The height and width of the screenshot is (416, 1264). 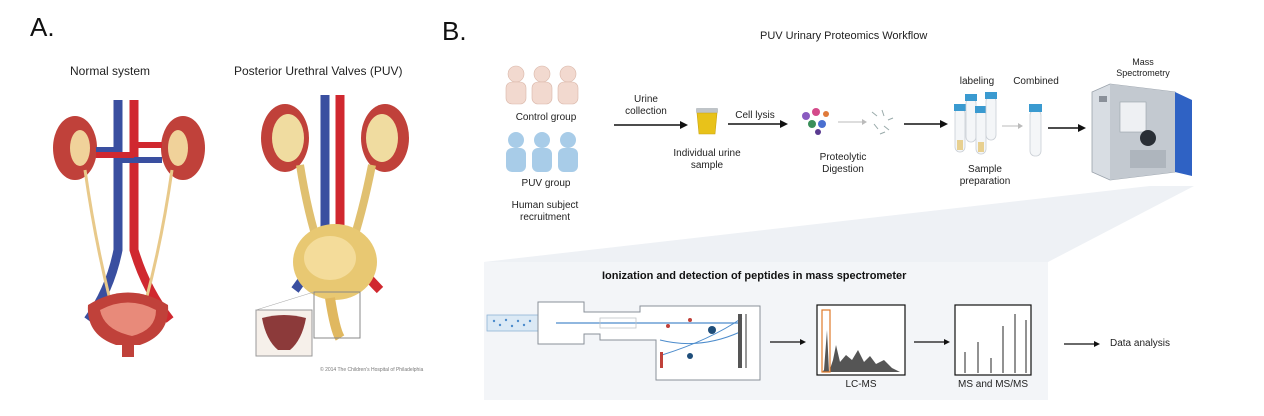 I want to click on mass-spec-line1: Mass, so click(x=1143, y=62).